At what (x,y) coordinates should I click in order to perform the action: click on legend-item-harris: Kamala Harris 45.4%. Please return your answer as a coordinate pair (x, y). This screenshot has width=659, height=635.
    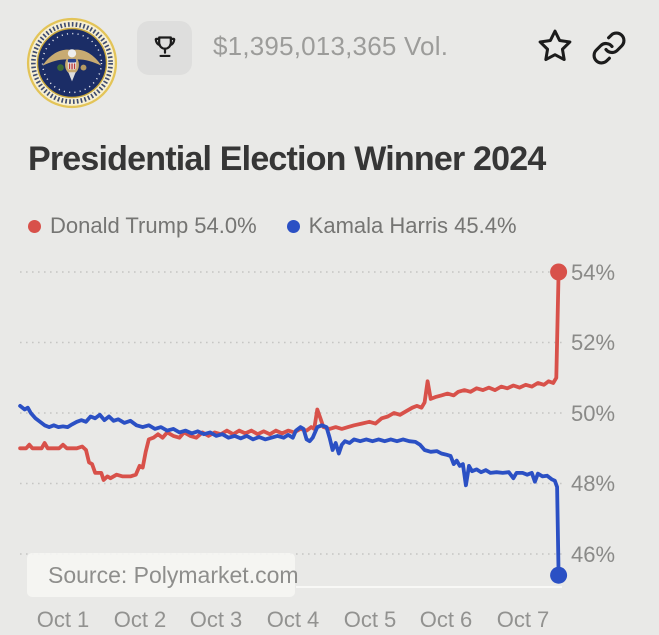
    Looking at the image, I should click on (401, 226).